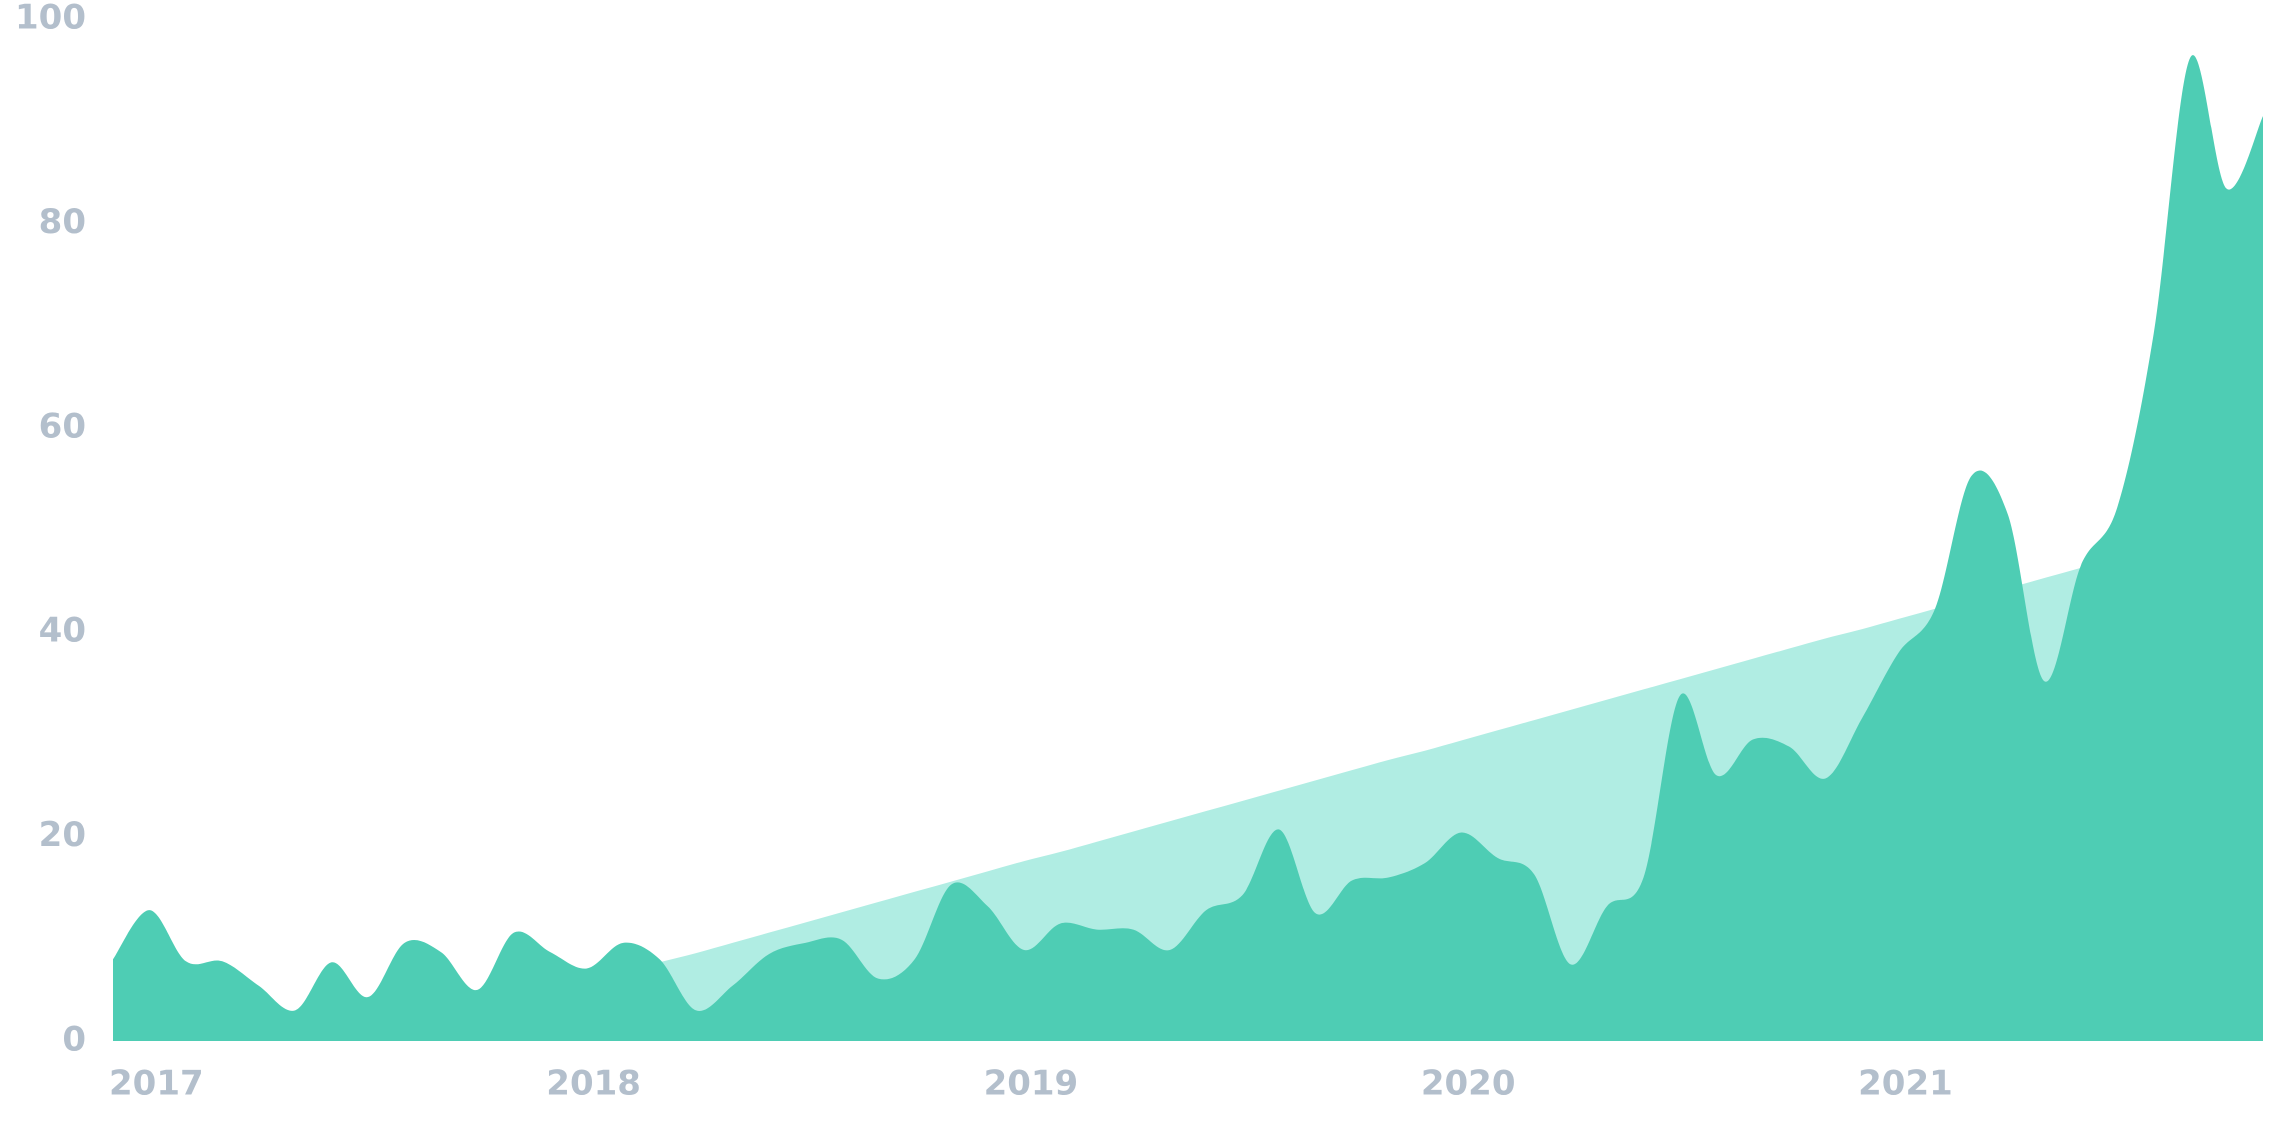 The width and height of the screenshot is (2272, 1135). Describe the element at coordinates (156, 1084) in the screenshot. I see `x-tick-label: 2017` at that location.